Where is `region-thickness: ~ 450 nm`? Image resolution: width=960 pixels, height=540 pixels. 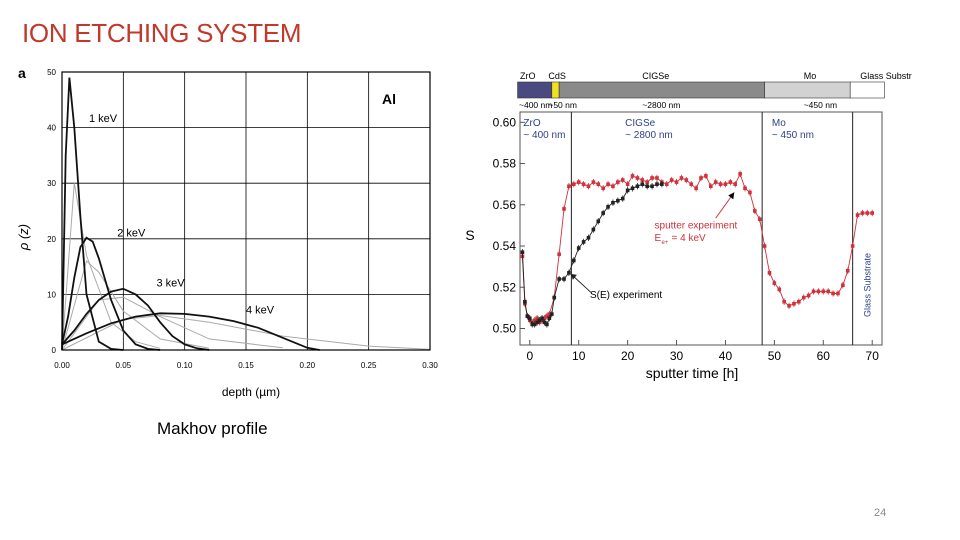 region-thickness: ~ 450 nm is located at coordinates (793, 135).